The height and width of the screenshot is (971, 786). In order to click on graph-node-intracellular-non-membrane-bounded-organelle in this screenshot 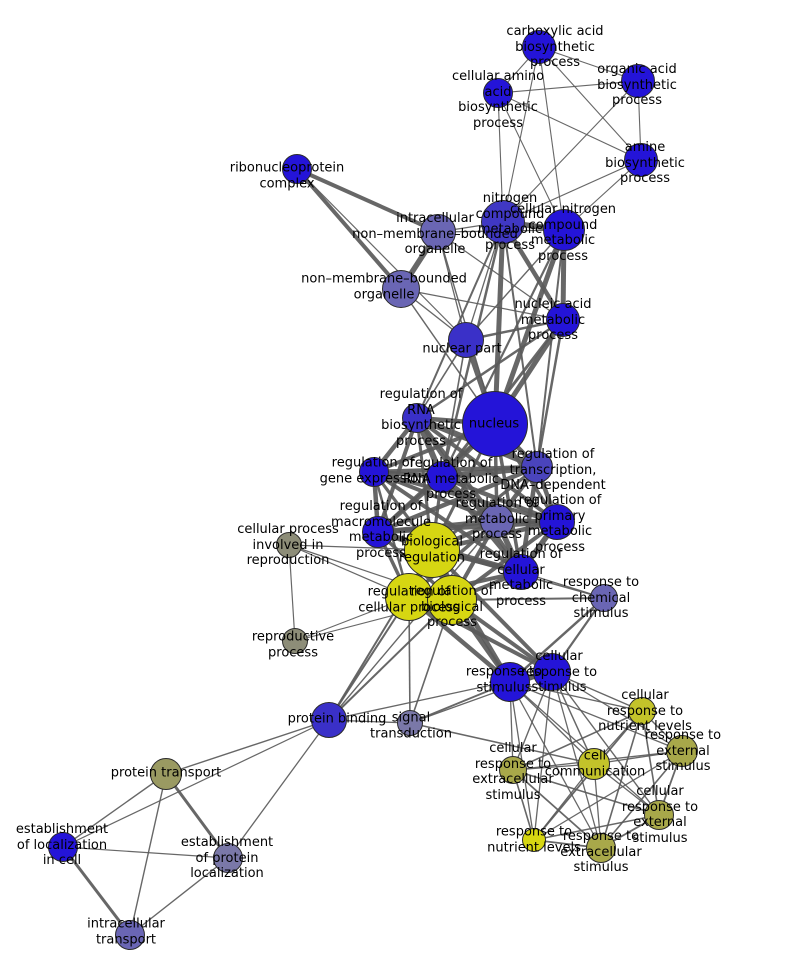, I will do `click(438, 232)`.